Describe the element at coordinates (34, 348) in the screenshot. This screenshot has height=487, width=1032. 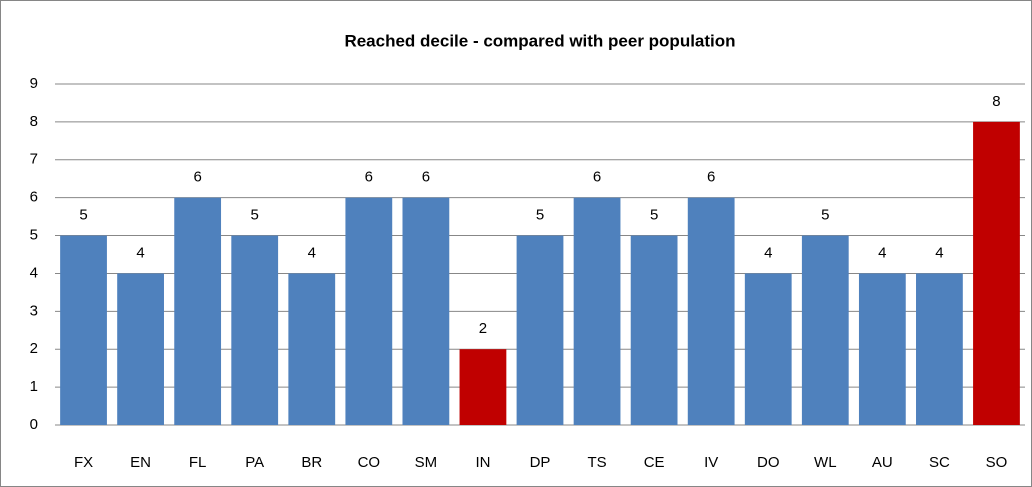
I see `y-tick-label: 2` at that location.